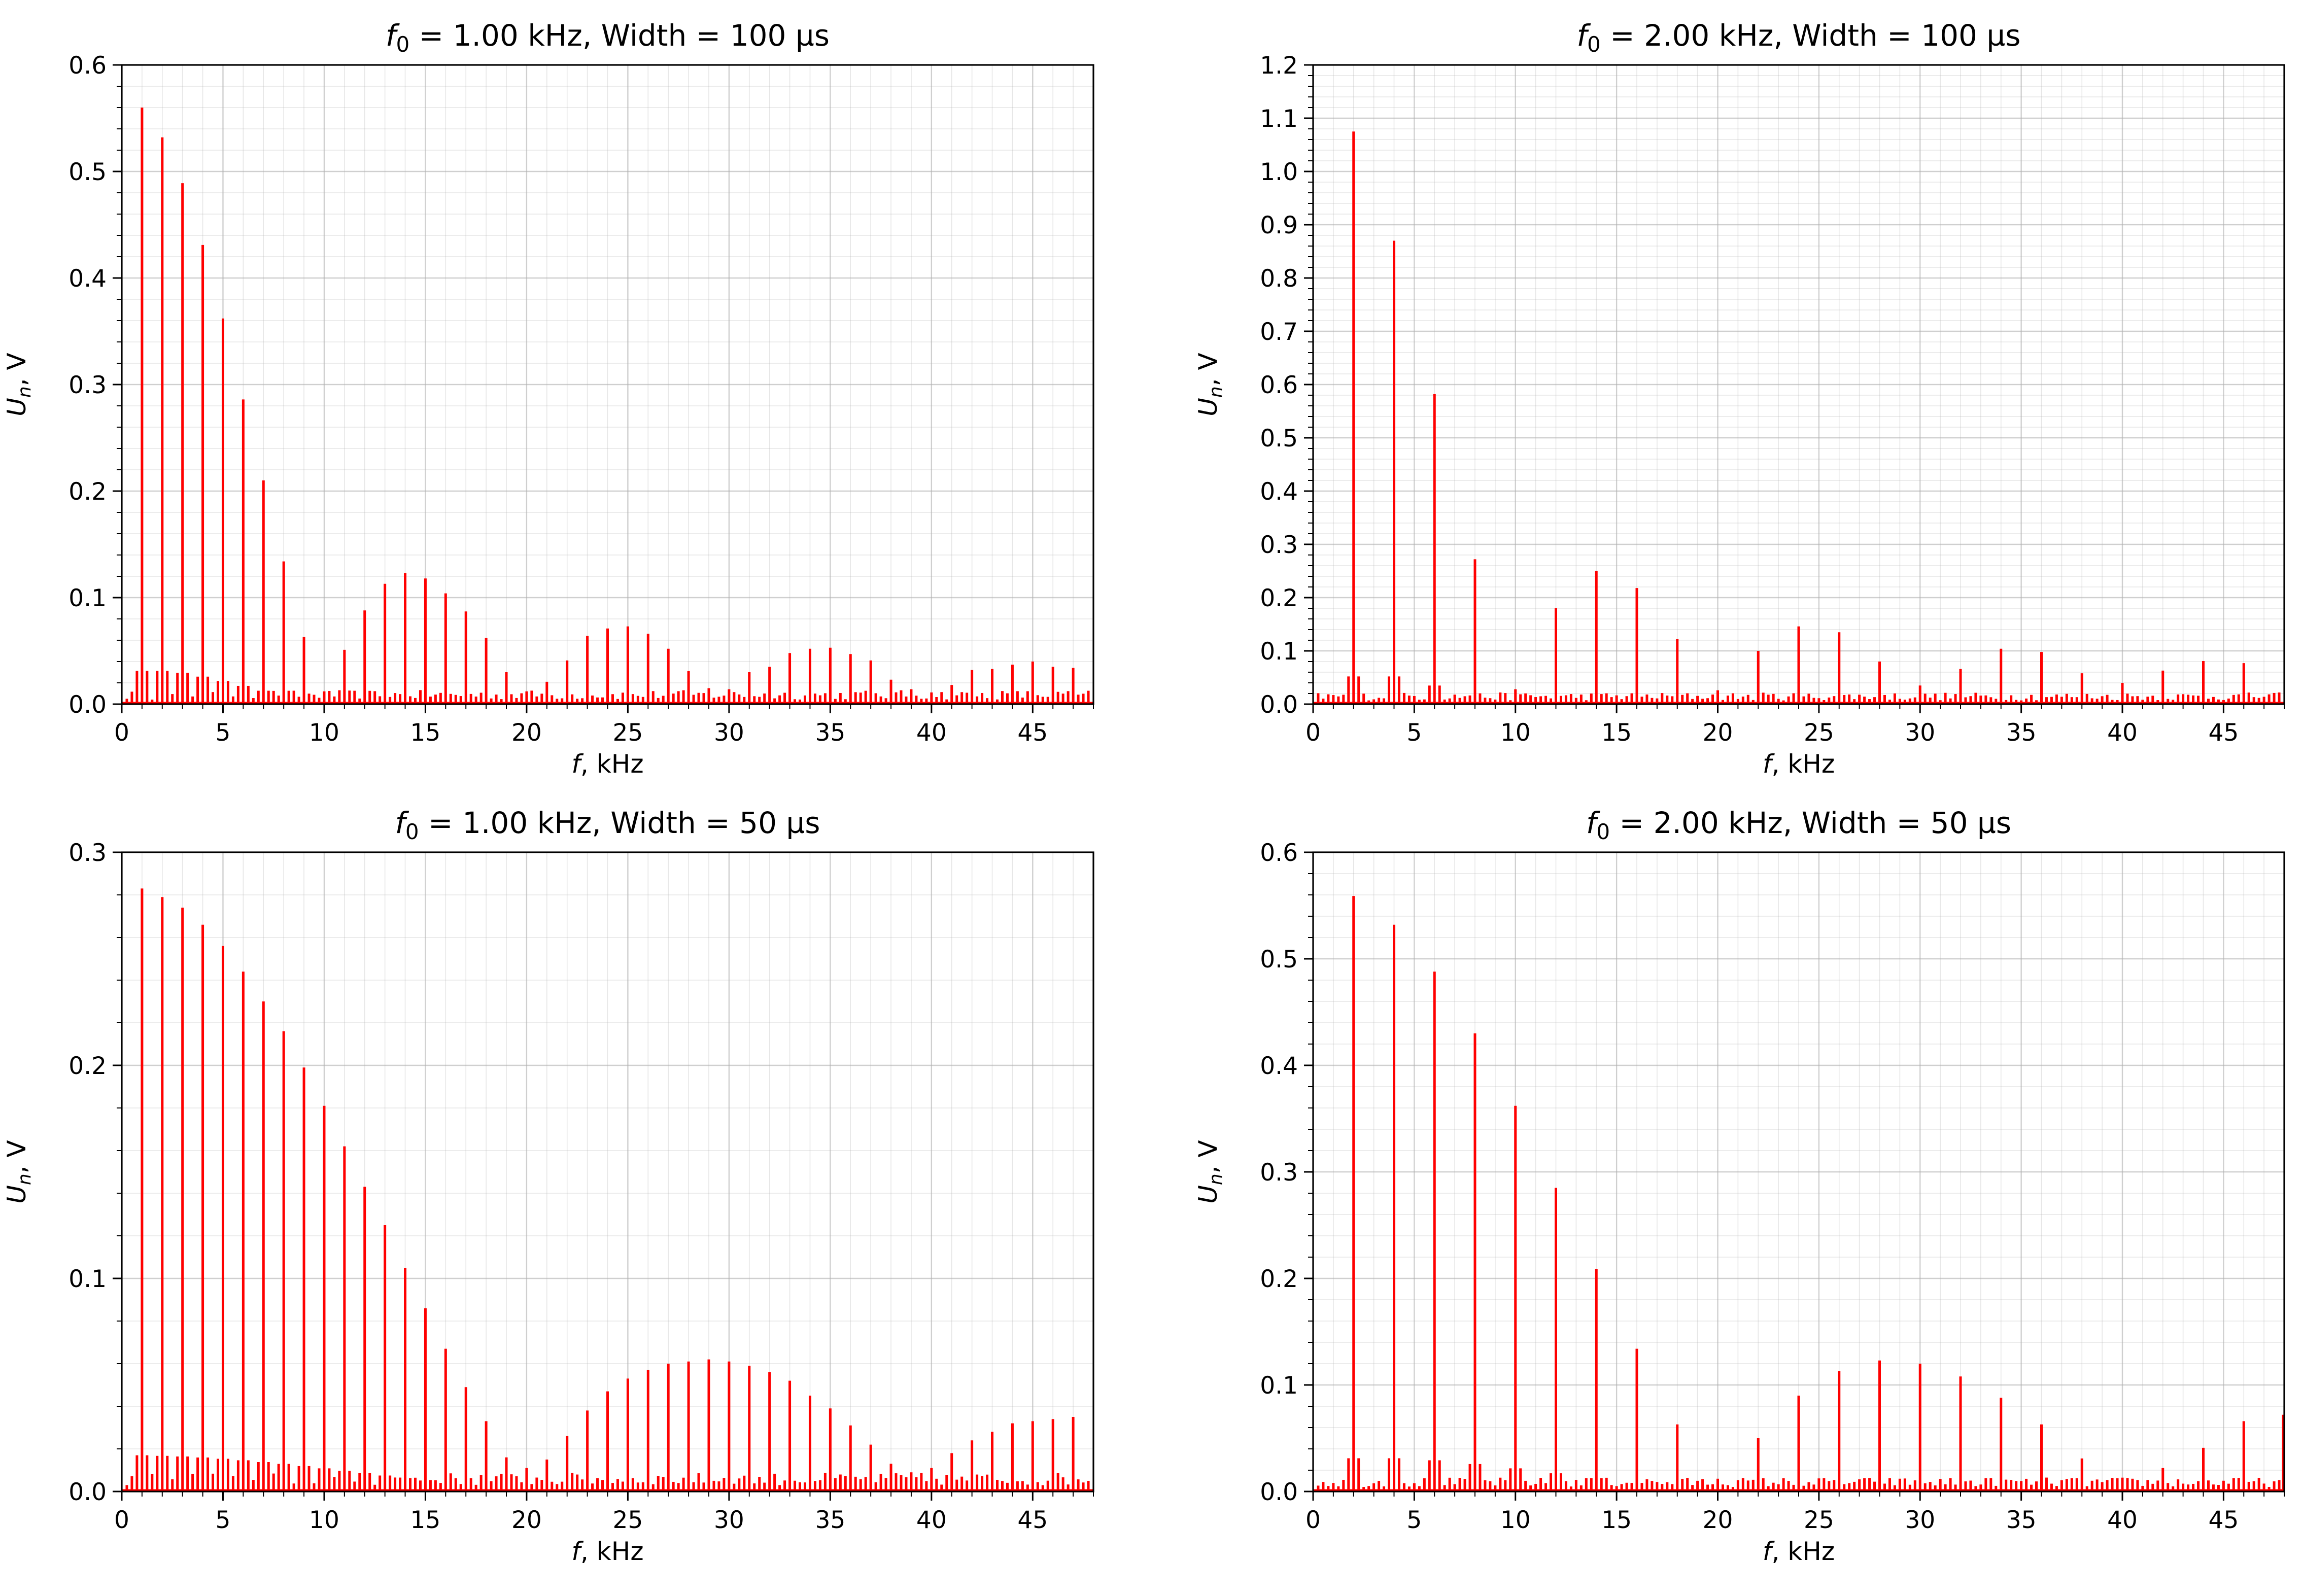 Image resolution: width=2302 pixels, height=1596 pixels. I want to click on chart-title: f0 = 2.00 kHz, Width = 50 µs, so click(1799, 825).